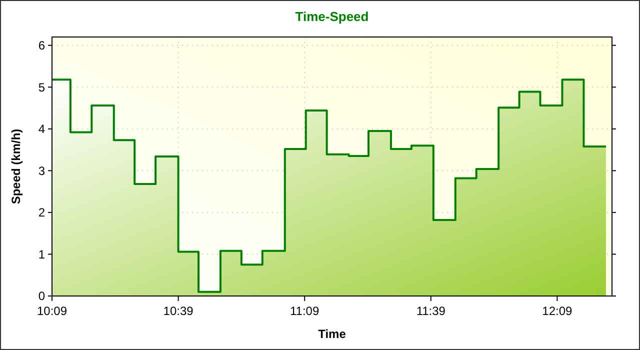 The width and height of the screenshot is (640, 350). What do you see at coordinates (42, 87) in the screenshot?
I see `y-tick-label: 5` at bounding box center [42, 87].